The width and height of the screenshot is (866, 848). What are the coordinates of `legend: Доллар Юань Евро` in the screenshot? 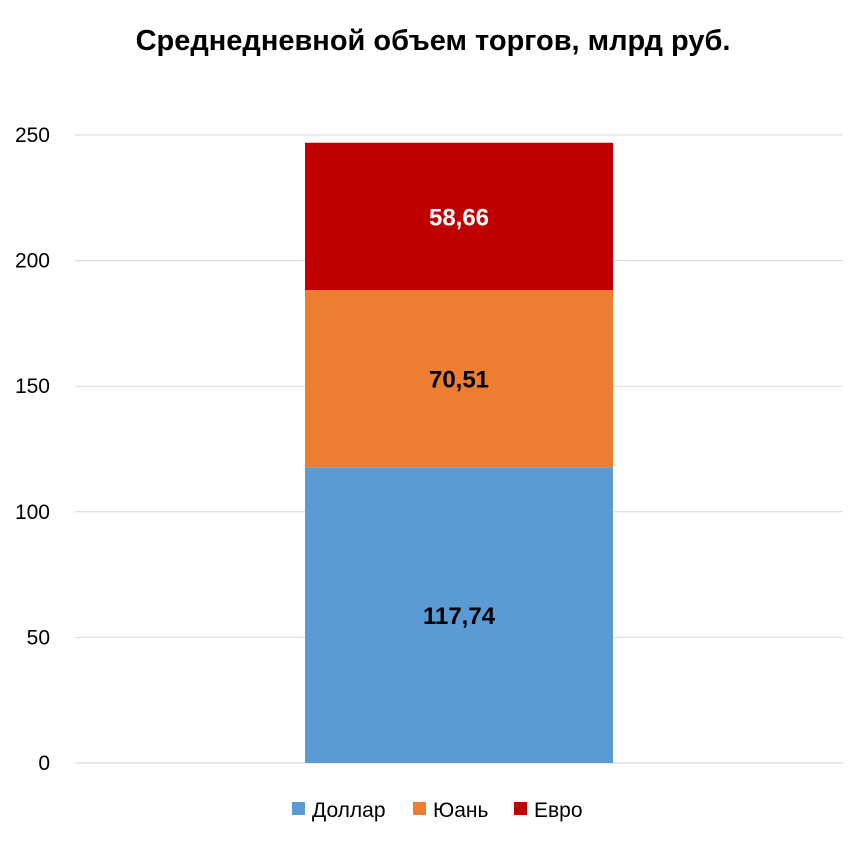 It's located at (437, 810).